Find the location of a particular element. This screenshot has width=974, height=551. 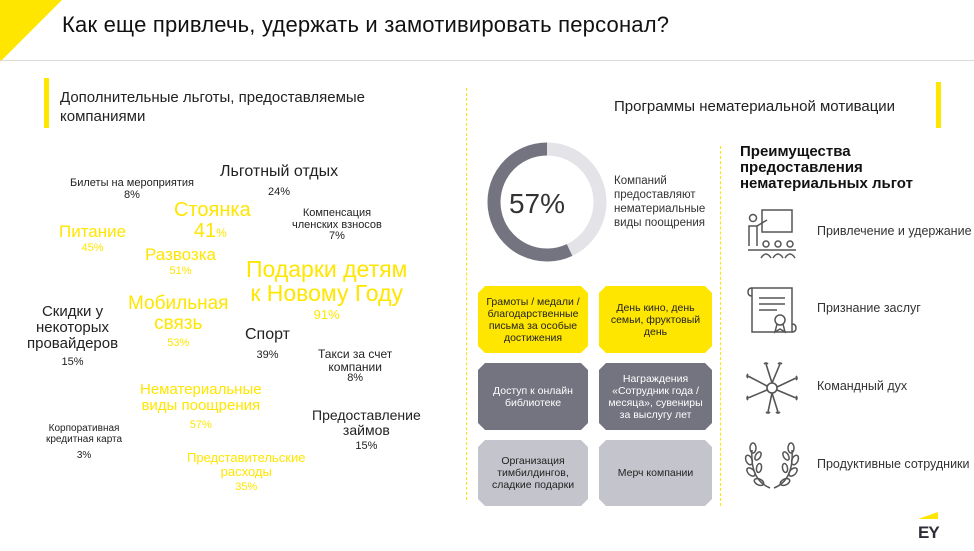

benefit-mobile: Мобильная связь 53% is located at coordinates (178, 321).